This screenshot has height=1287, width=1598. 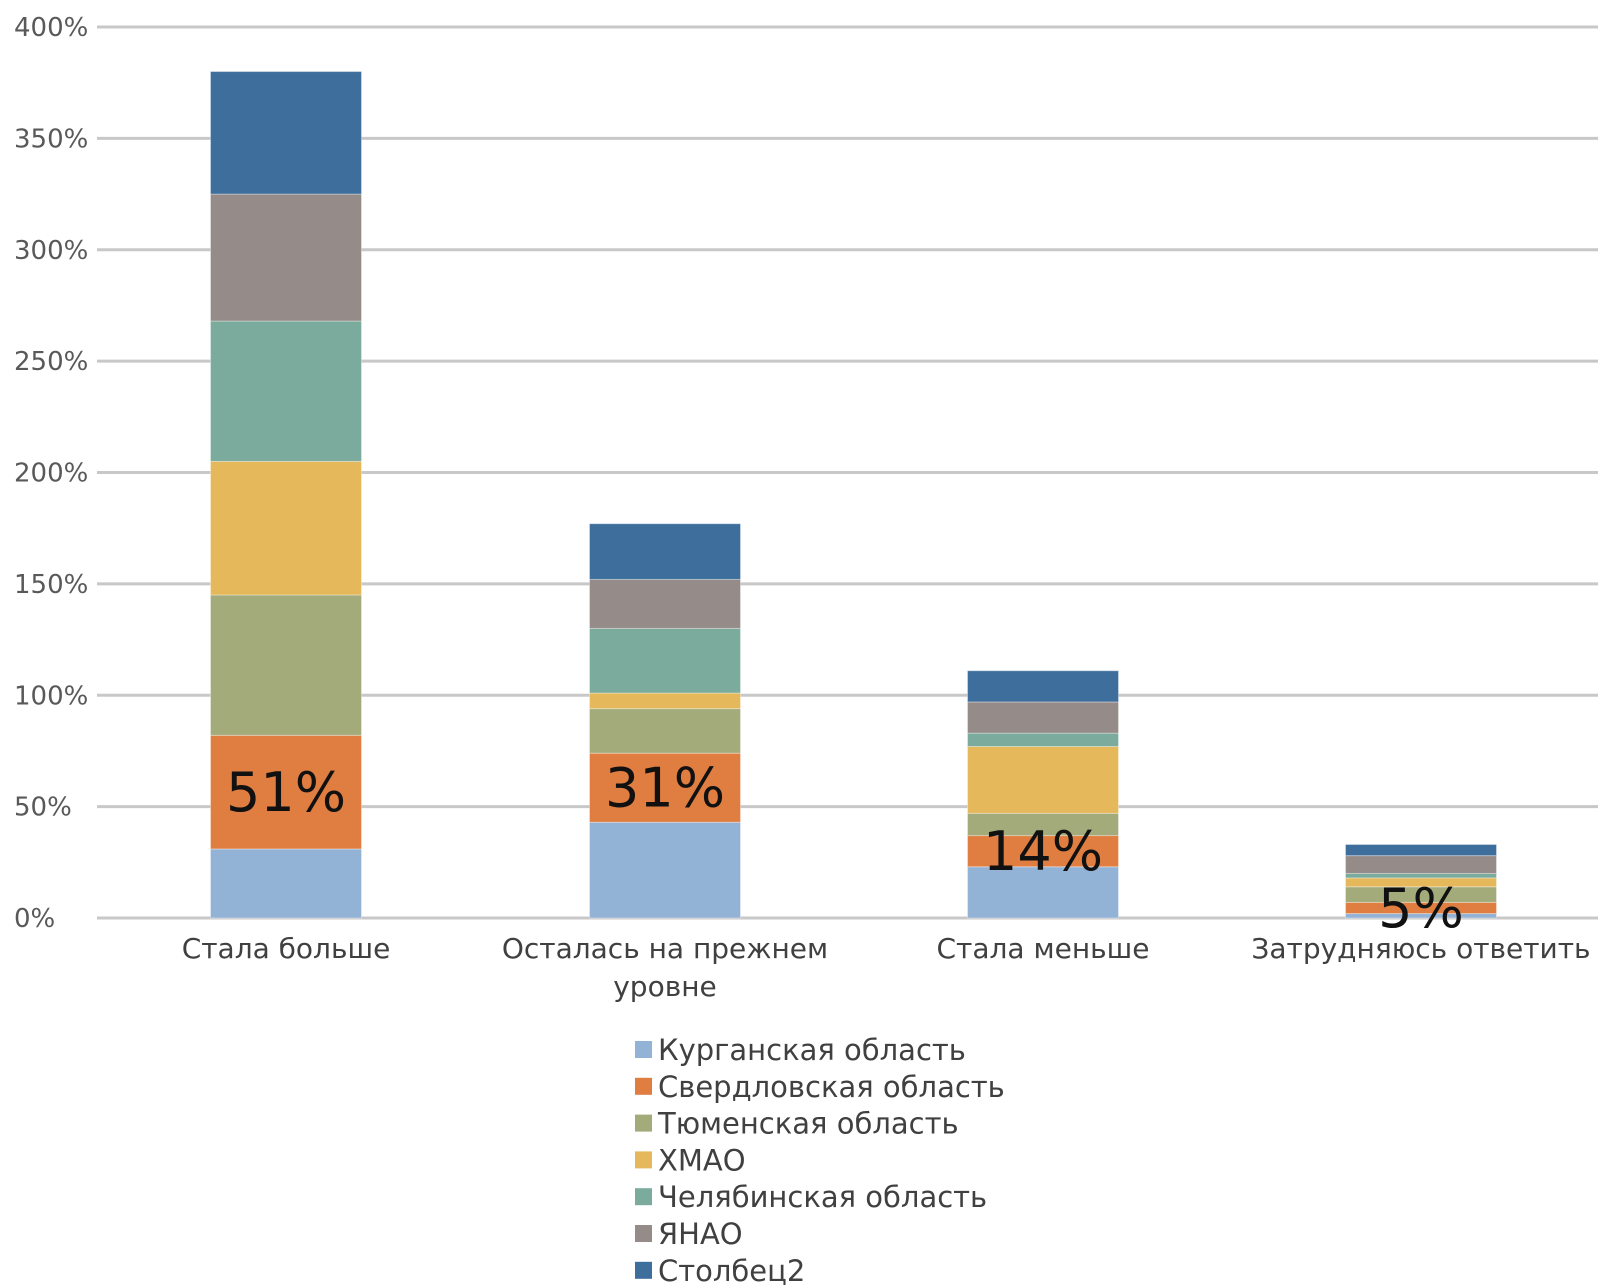 I want to click on legend-entry: ЯНАО, so click(x=700, y=1234).